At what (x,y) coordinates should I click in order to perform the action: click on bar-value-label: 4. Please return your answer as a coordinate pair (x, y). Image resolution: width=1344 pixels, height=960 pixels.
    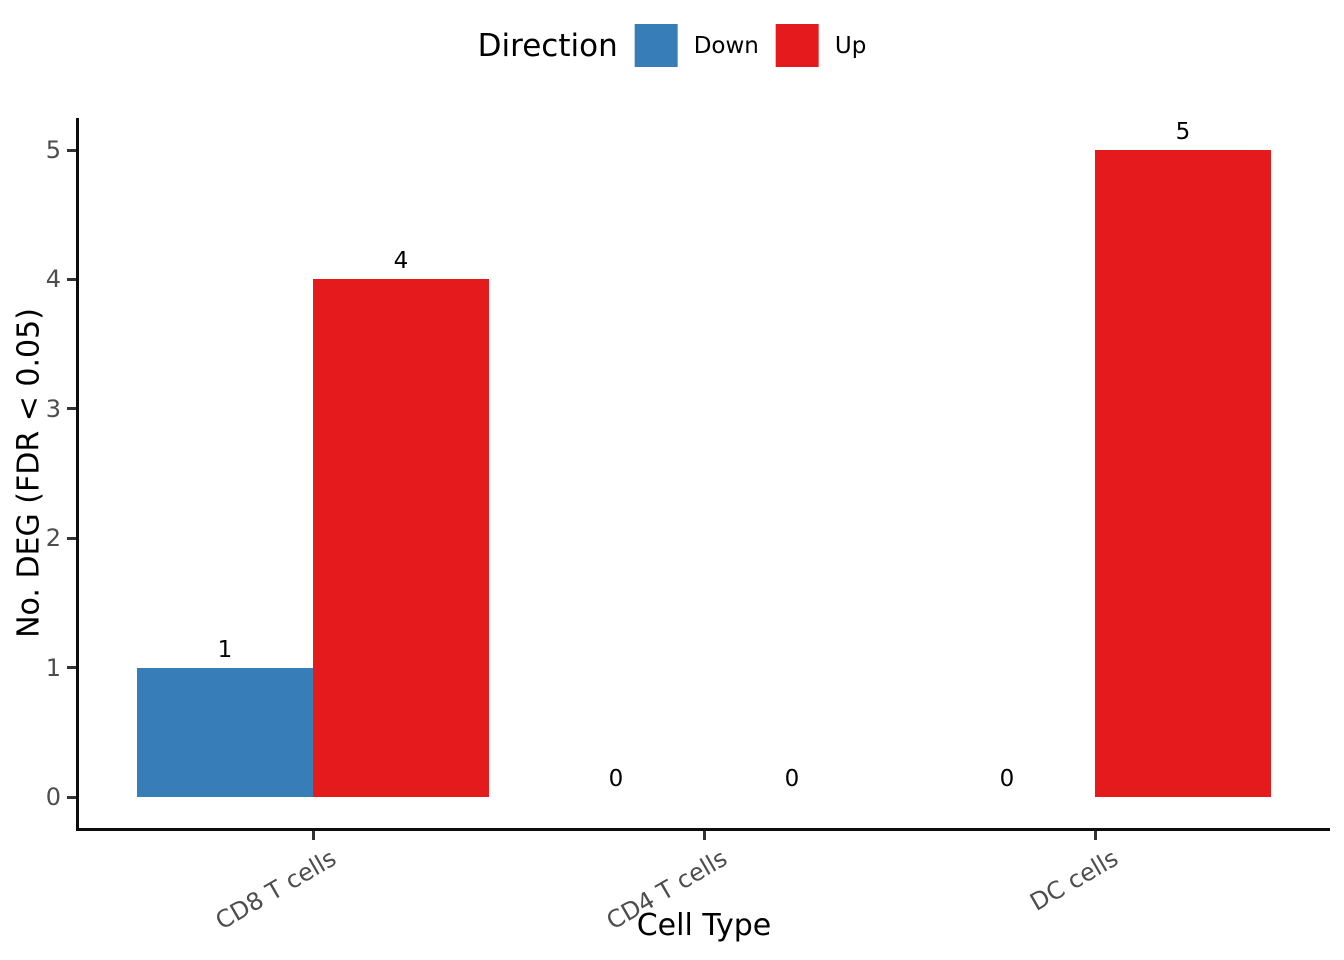
    Looking at the image, I should click on (401, 261).